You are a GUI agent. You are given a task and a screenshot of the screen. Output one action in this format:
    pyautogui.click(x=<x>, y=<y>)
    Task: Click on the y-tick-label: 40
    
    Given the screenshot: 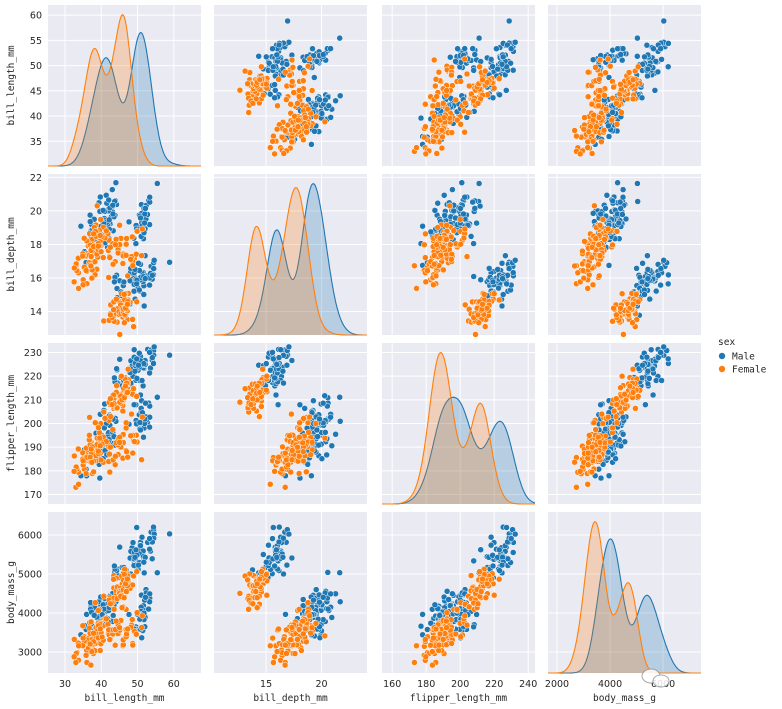 What is the action you would take?
    pyautogui.click(x=36, y=117)
    